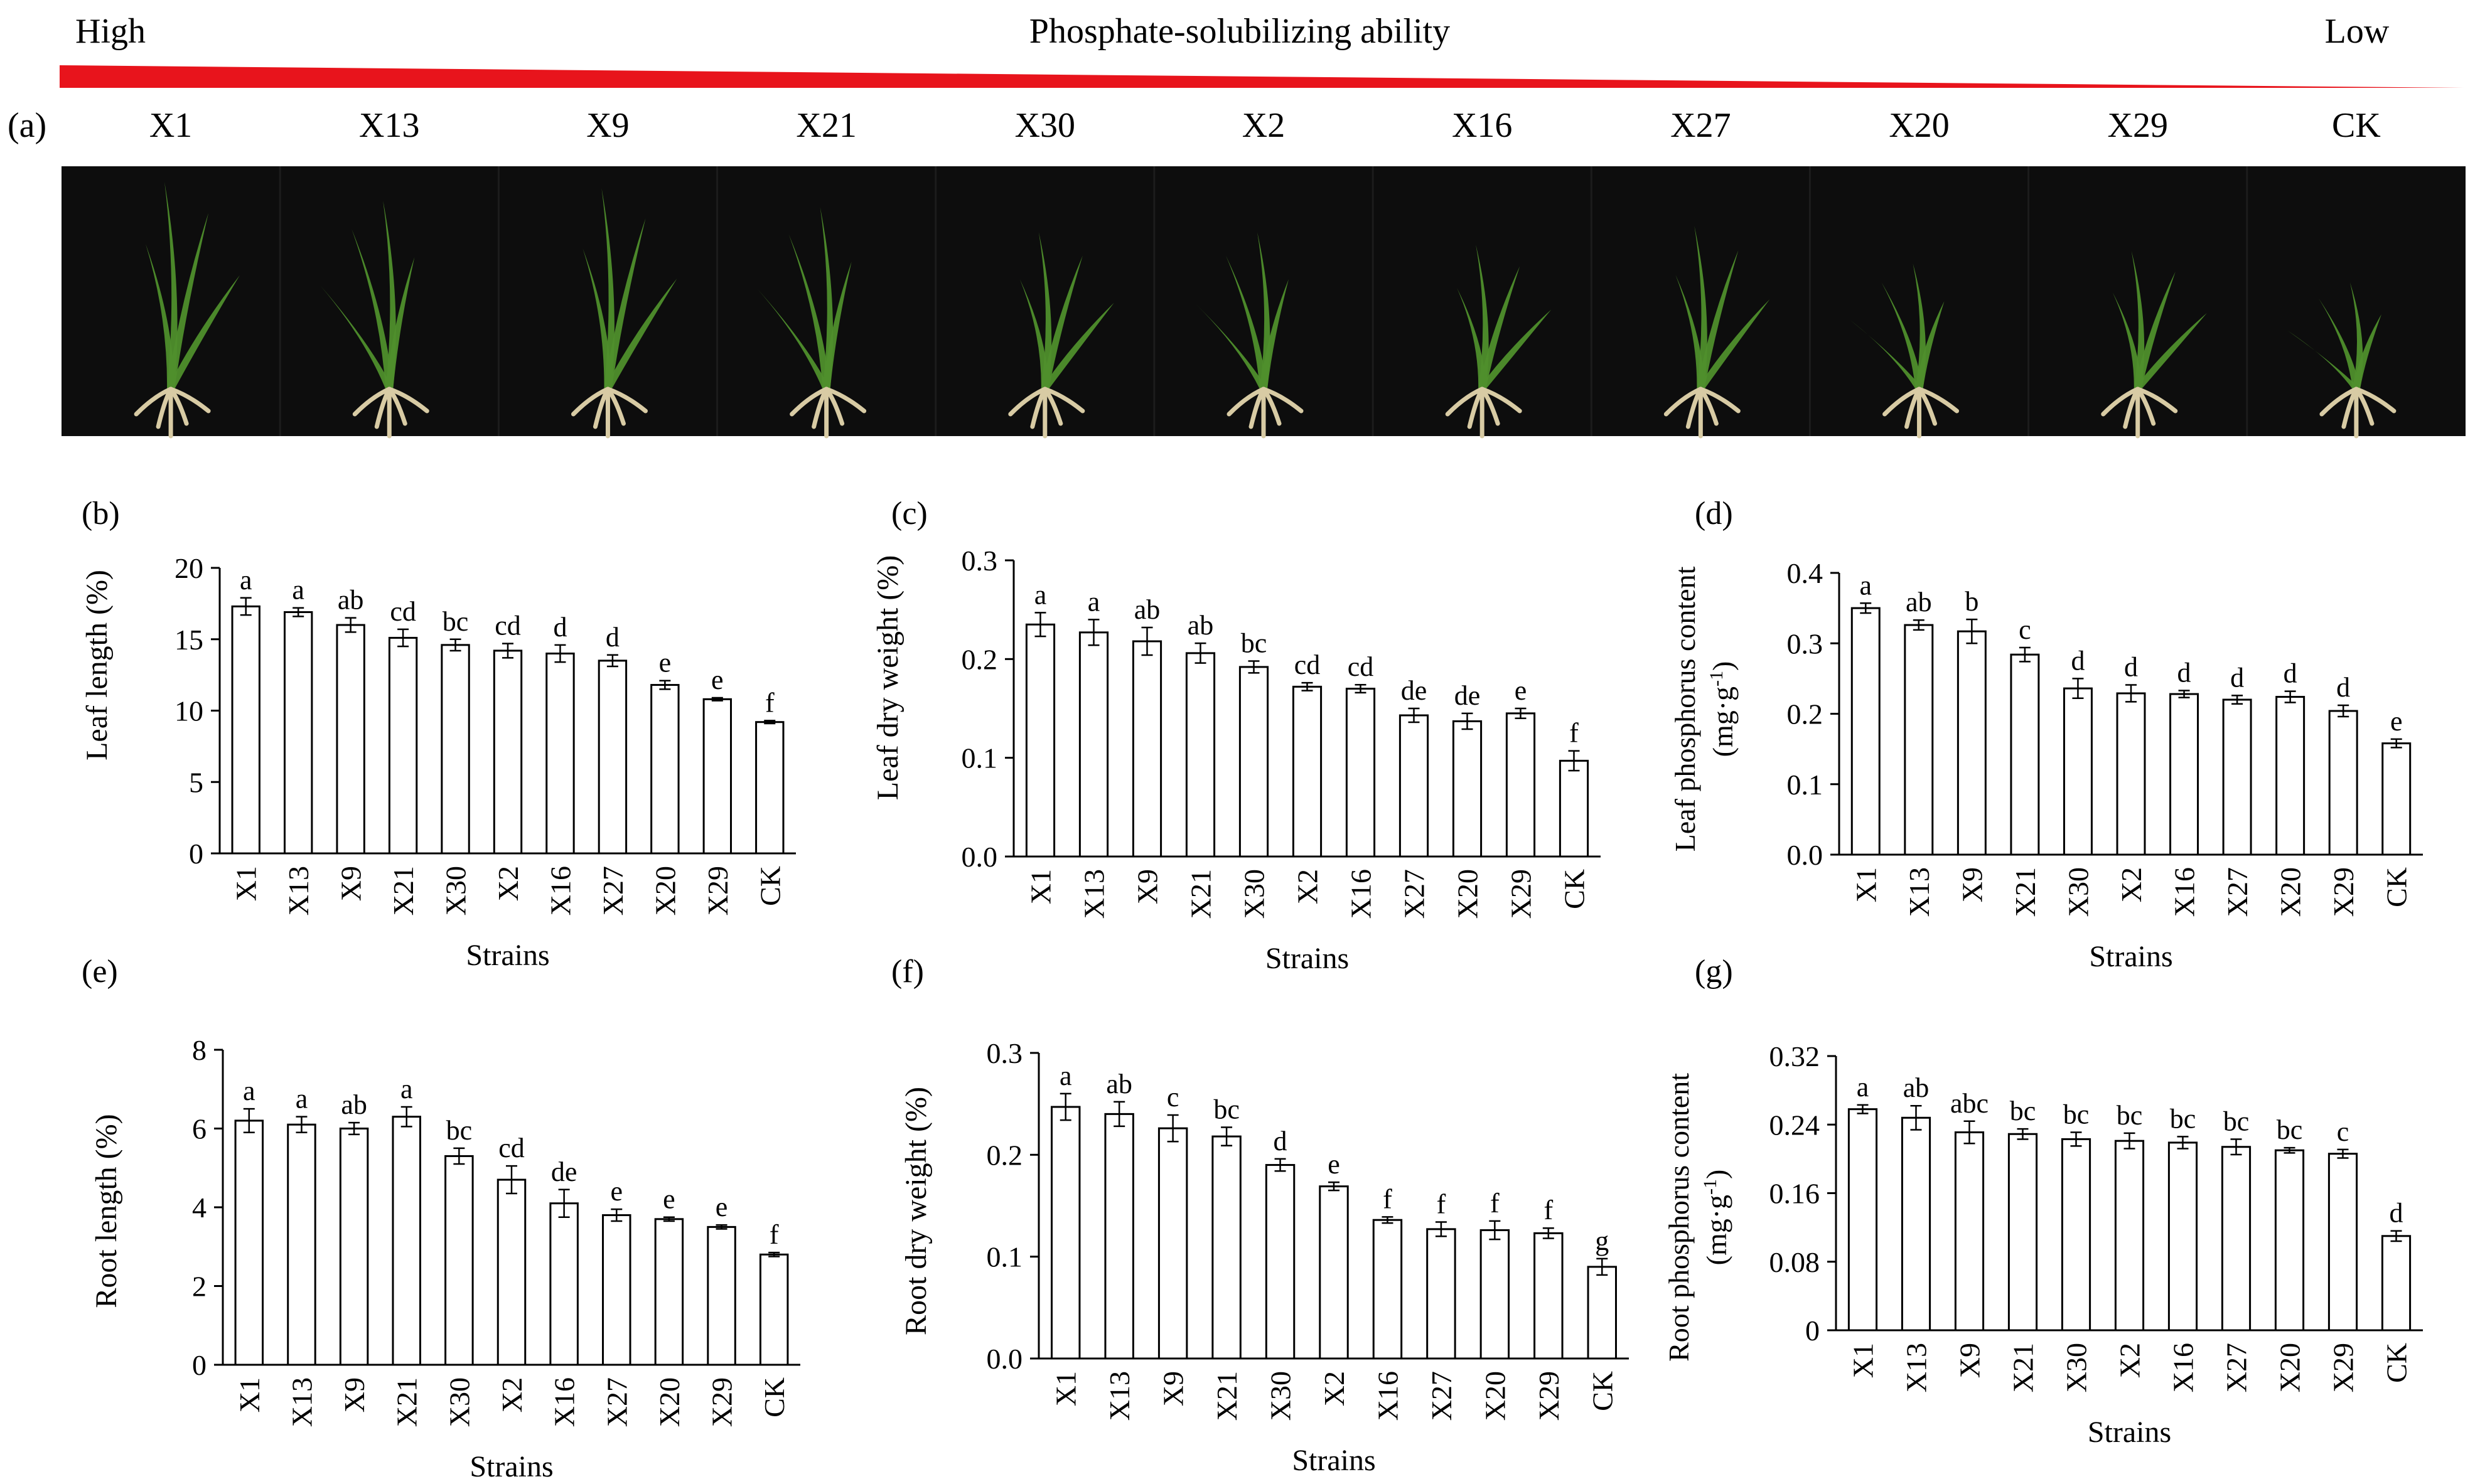 This screenshot has width=2480, height=1484. What do you see at coordinates (111, 31) in the screenshot?
I see `high-label: High` at bounding box center [111, 31].